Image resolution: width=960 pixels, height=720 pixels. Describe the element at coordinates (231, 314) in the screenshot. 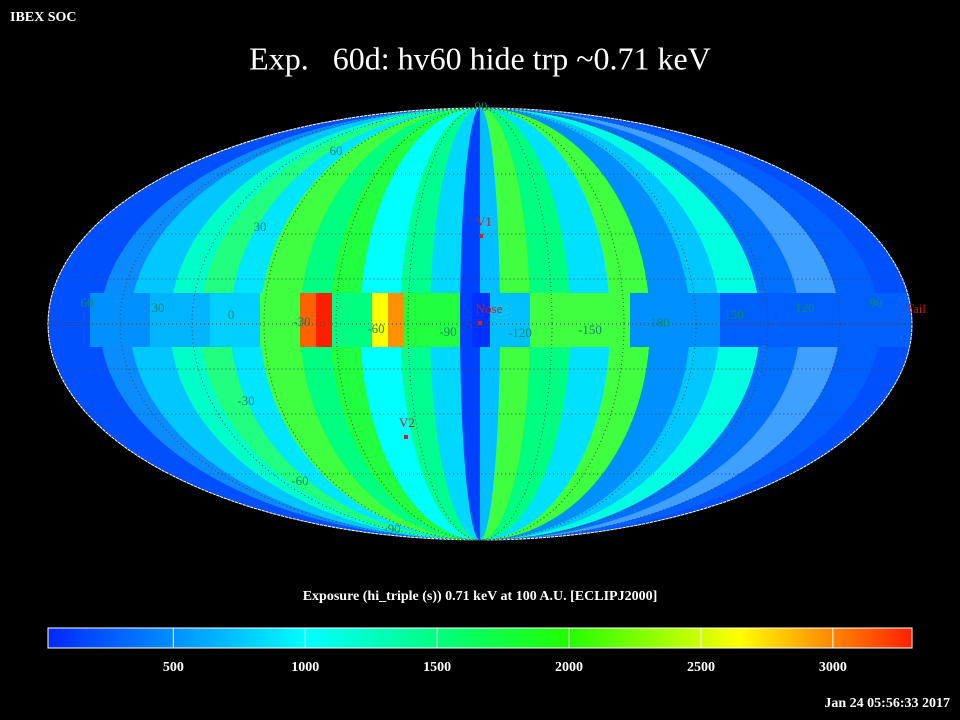

I see `longitude-label: 0` at that location.